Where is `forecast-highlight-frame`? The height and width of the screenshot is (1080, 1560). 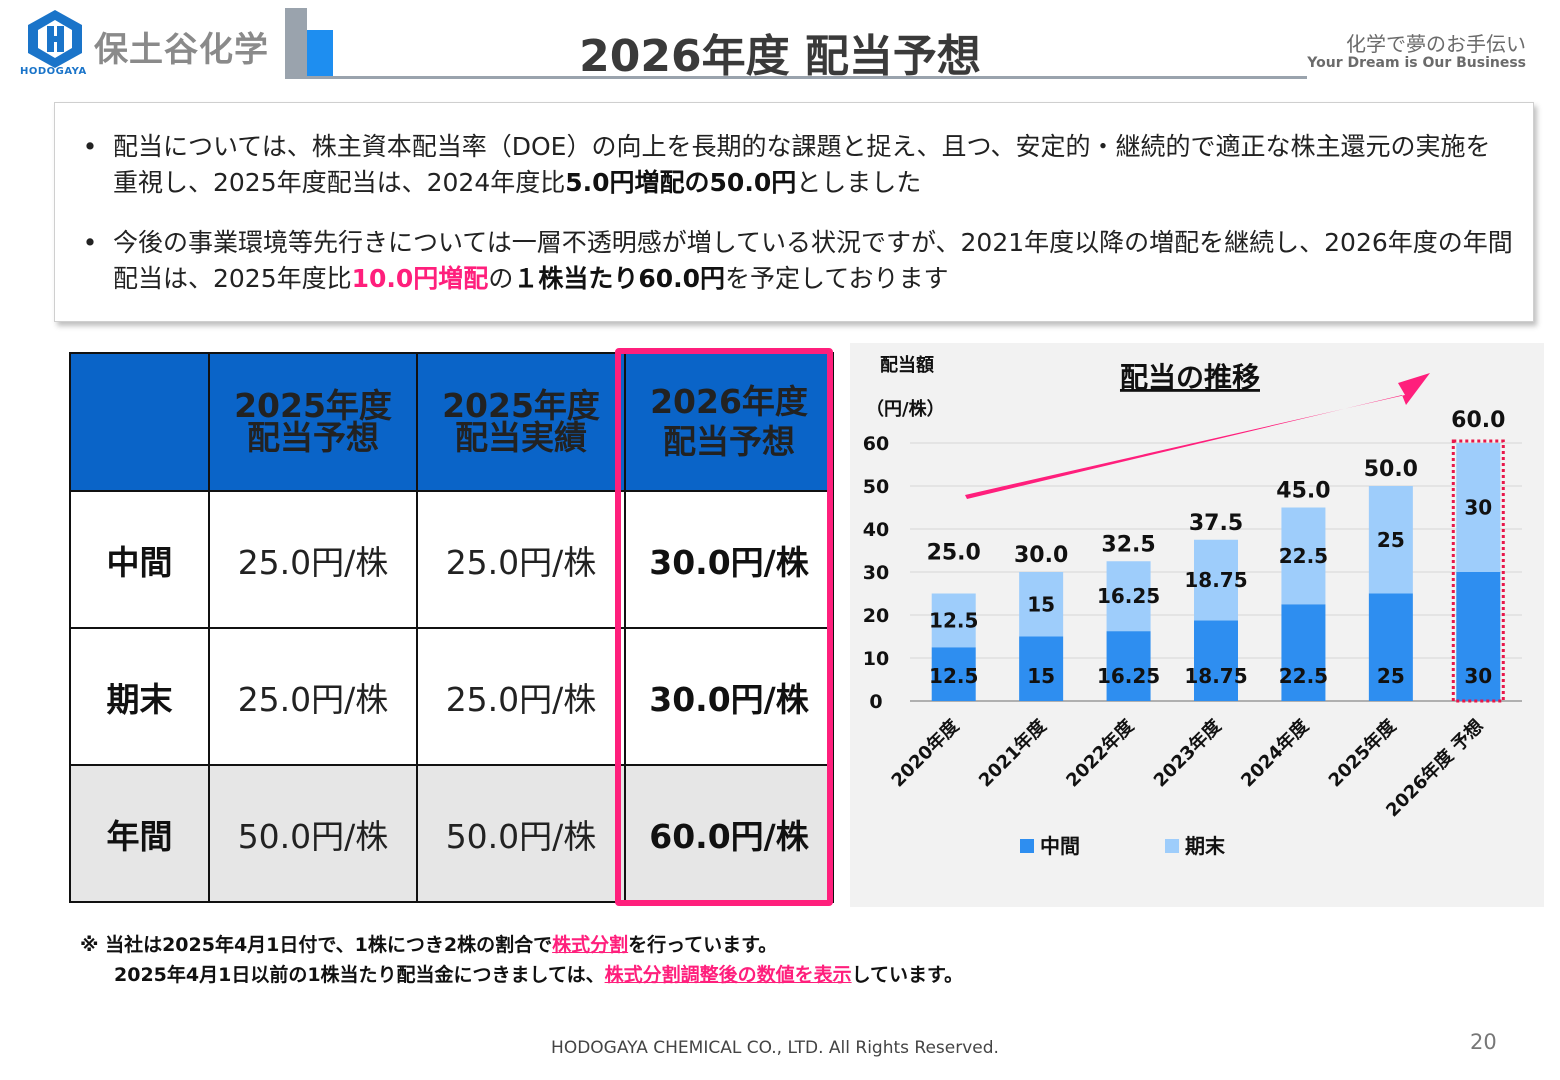 forecast-highlight-frame is located at coordinates (1478, 571).